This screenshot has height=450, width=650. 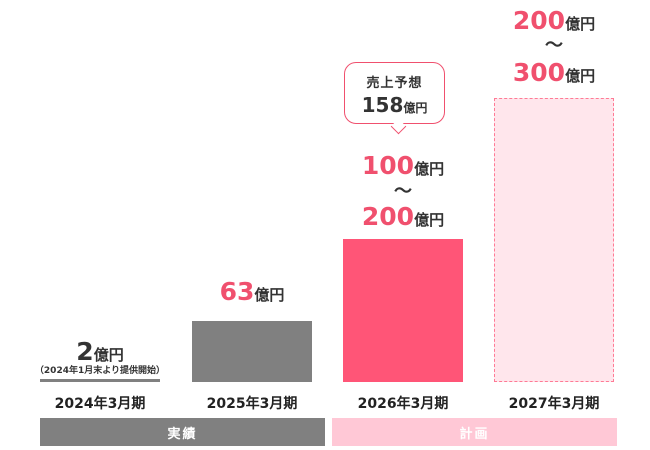 What do you see at coordinates (252, 351) in the screenshot?
I see `bar-2025` at bounding box center [252, 351].